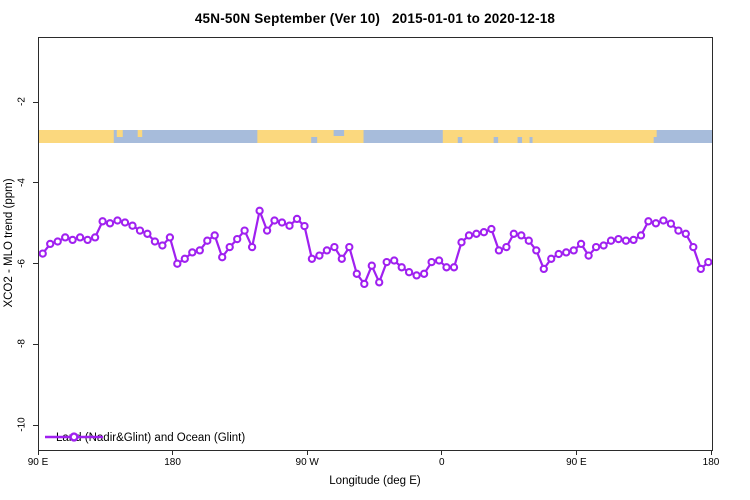  I want to click on land-ocean-band, so click(375, 136).